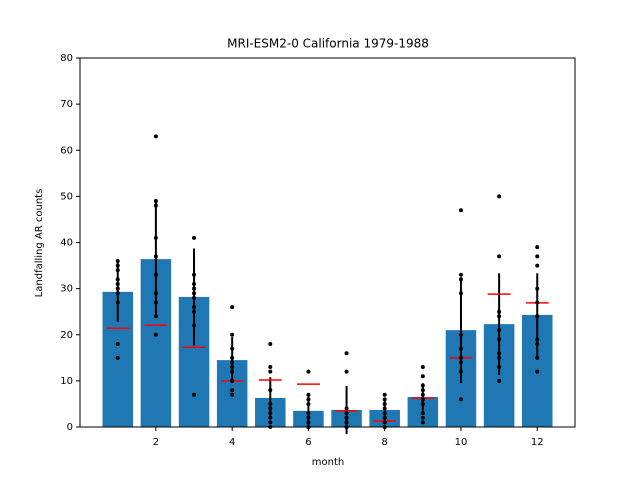 Image resolution: width=640 pixels, height=480 pixels. Describe the element at coordinates (66, 381) in the screenshot. I see `y-tick-label: 10` at that location.